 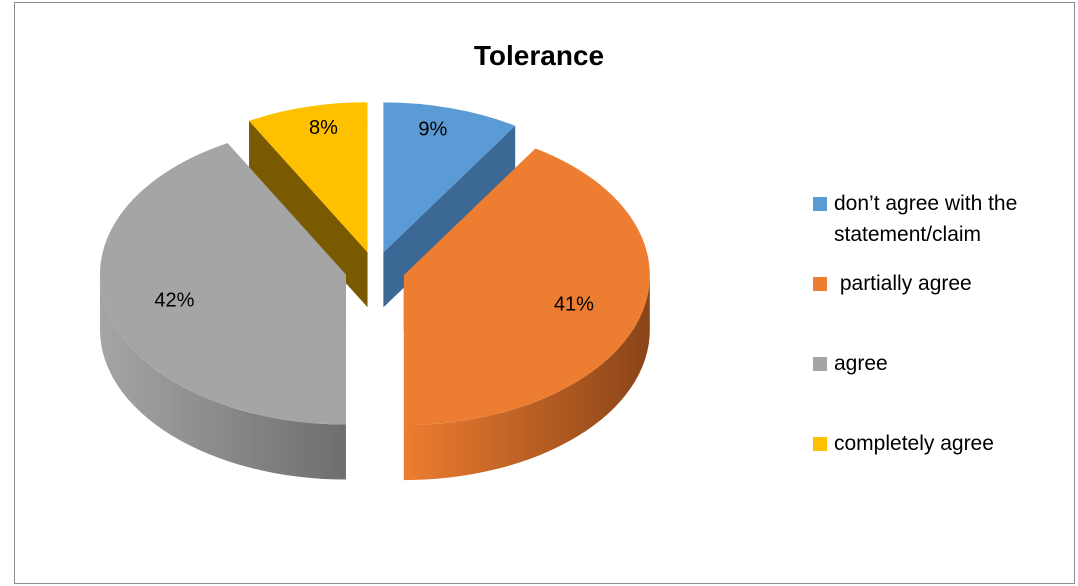 I want to click on legend-item-dont-agree: don’t agree with the statement/claim, so click(x=915, y=219).